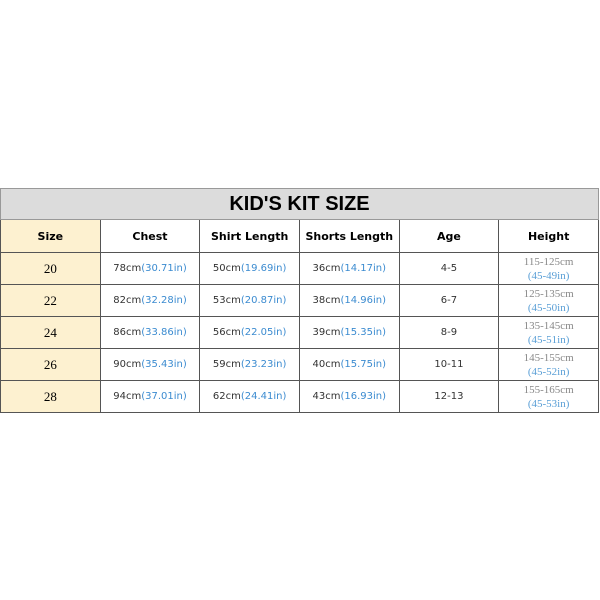  What do you see at coordinates (50, 236) in the screenshot?
I see `header-size: Size` at bounding box center [50, 236].